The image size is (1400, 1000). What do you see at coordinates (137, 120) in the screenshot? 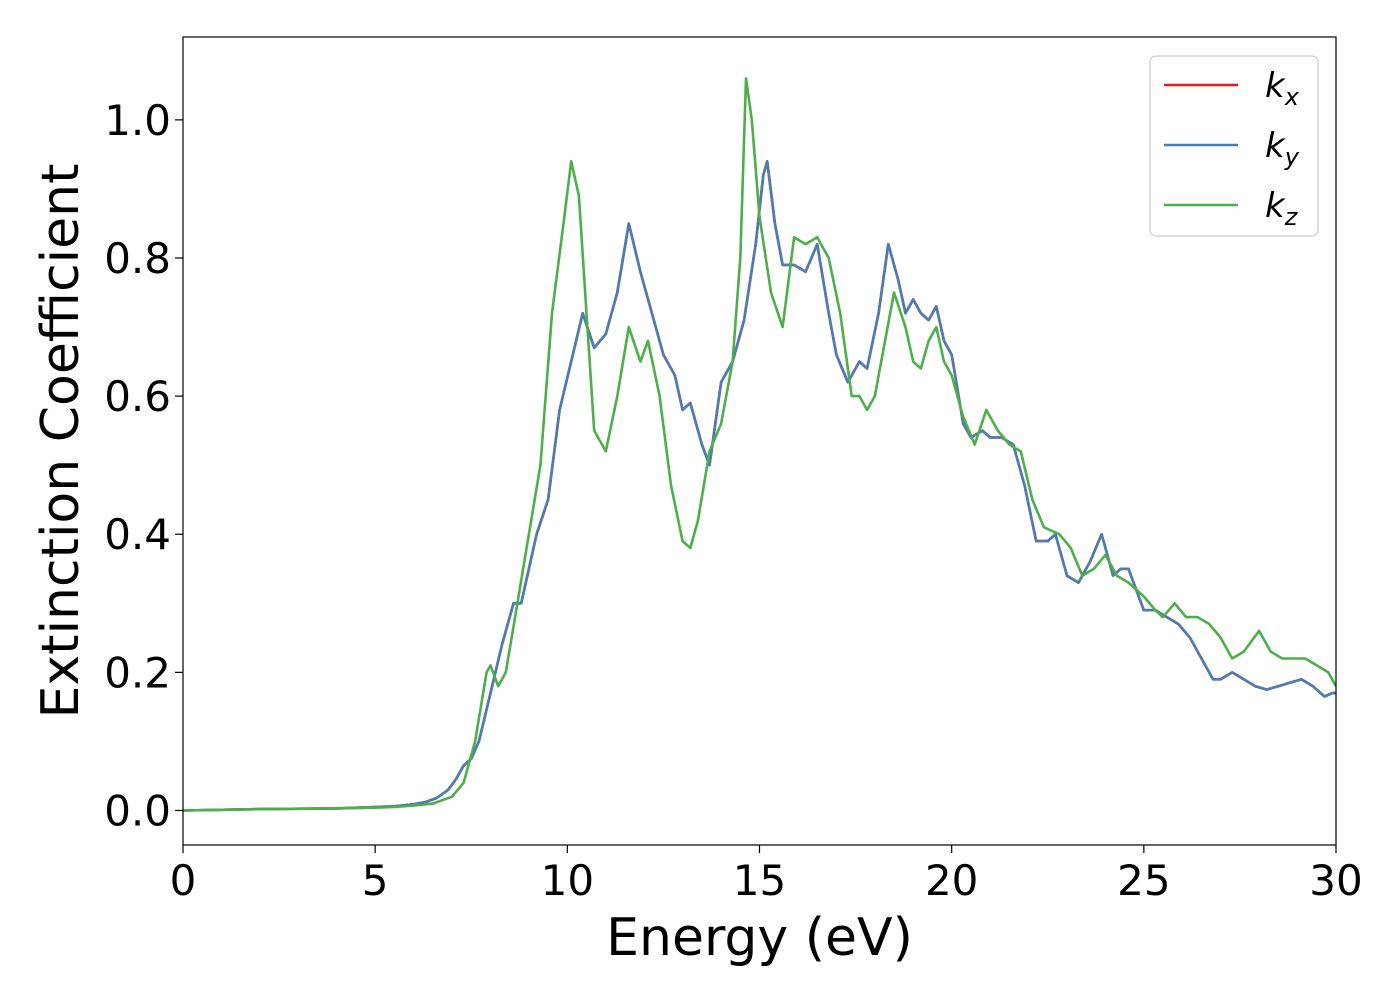
I see `y-tick-label: 1.0` at bounding box center [137, 120].